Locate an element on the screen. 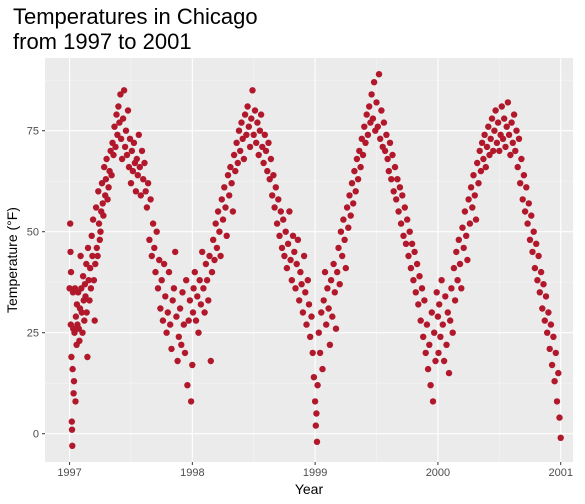 This screenshot has width=585, height=504. y-tick-label: 25 is located at coordinates (33, 334).